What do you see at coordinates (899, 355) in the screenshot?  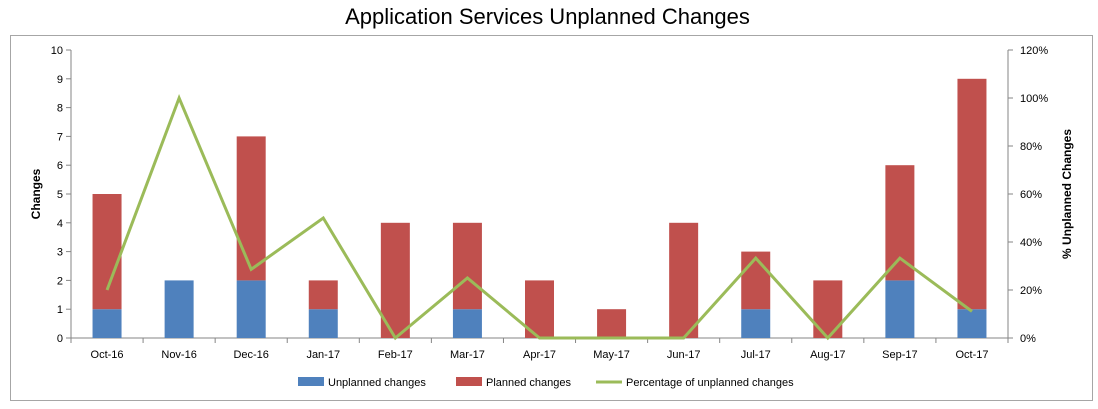 I see `x-tick-label: Sep-17` at bounding box center [899, 355].